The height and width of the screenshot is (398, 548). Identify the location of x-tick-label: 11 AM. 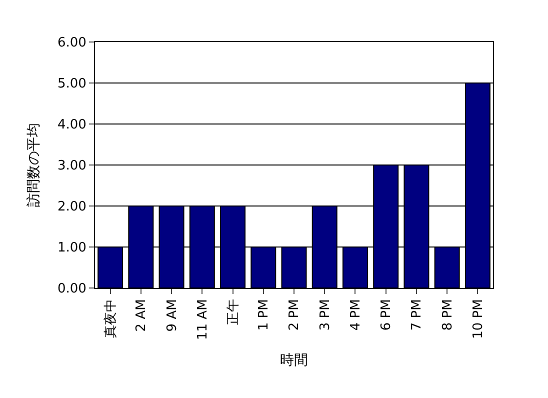
(202, 319).